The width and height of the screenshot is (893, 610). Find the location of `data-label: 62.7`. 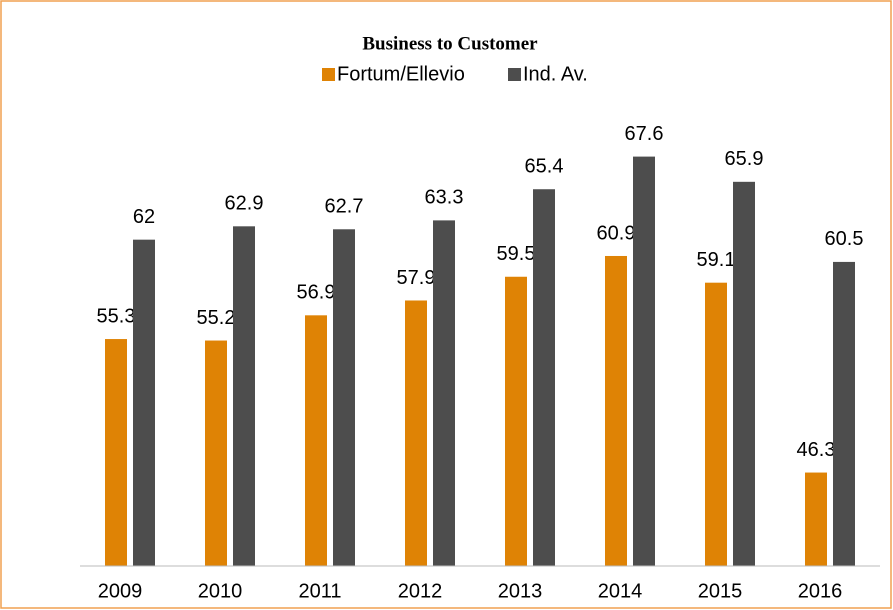

data-label: 62.7 is located at coordinates (344, 207).